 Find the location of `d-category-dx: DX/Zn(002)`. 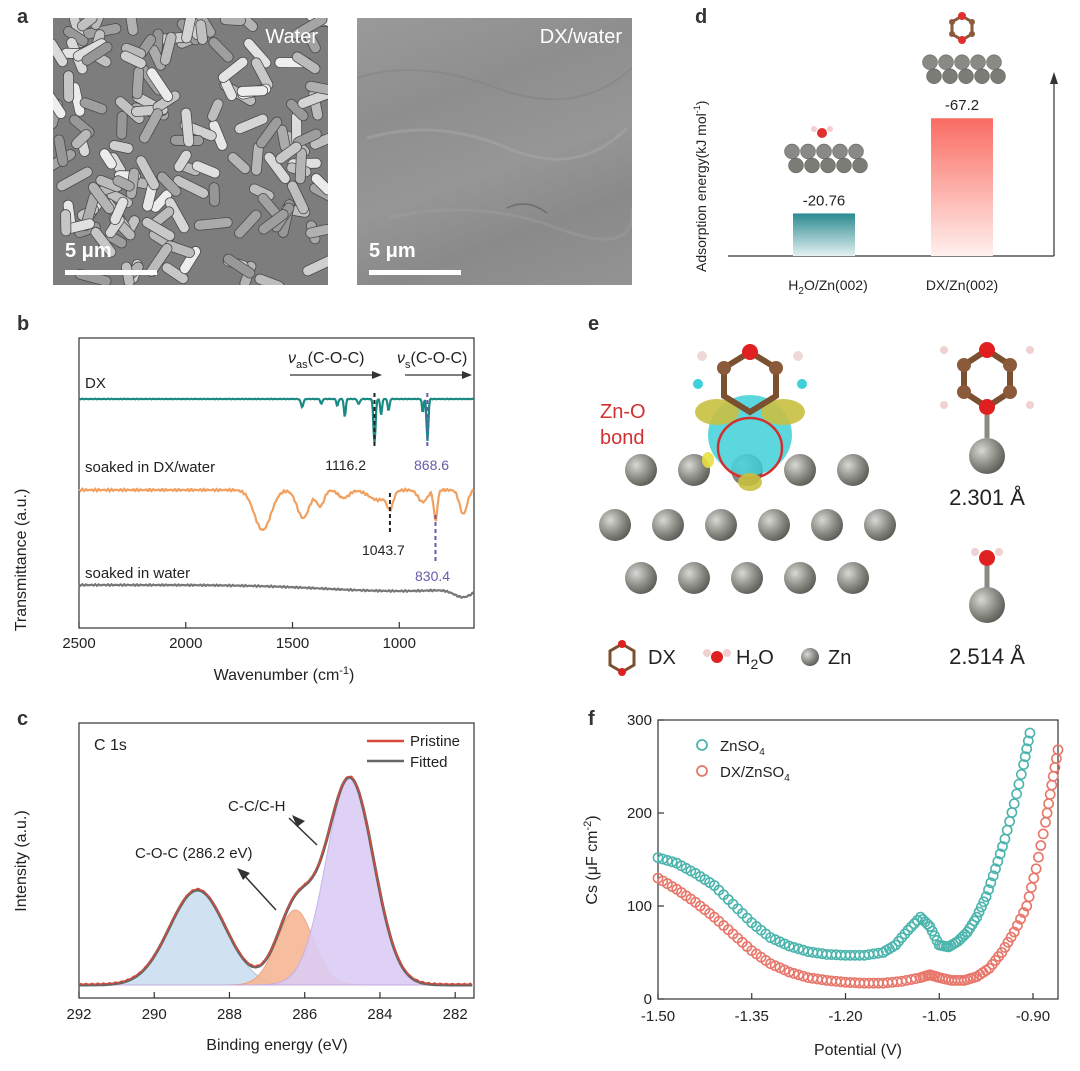

d-category-dx: DX/Zn(002) is located at coordinates (962, 285).